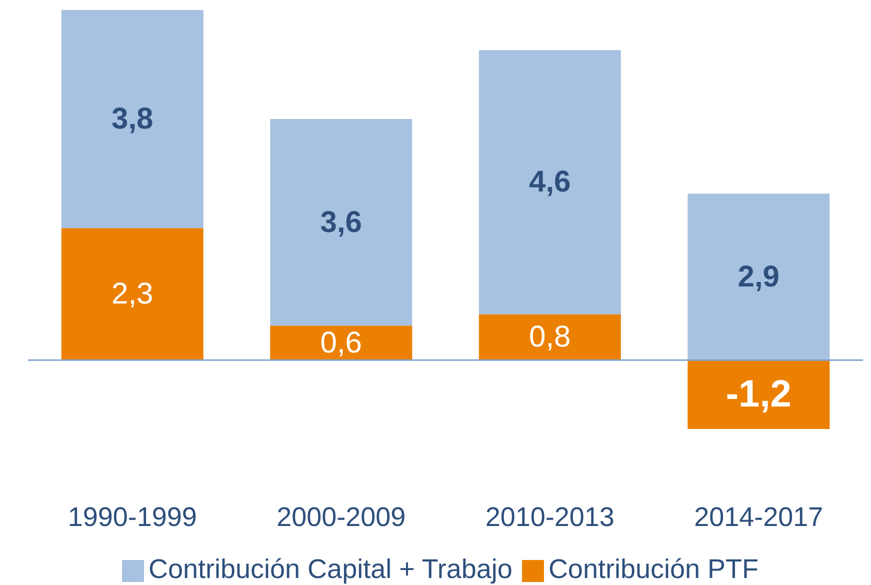 The height and width of the screenshot is (585, 871). I want to click on data-label: -1,2, so click(759, 395).